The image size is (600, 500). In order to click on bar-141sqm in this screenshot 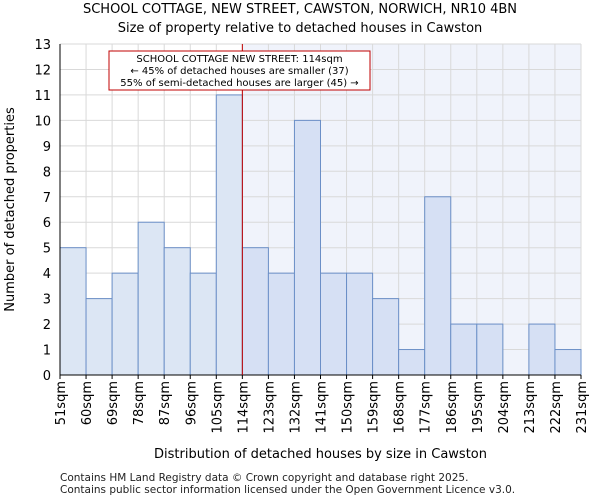, I will do `click(334, 324)`.